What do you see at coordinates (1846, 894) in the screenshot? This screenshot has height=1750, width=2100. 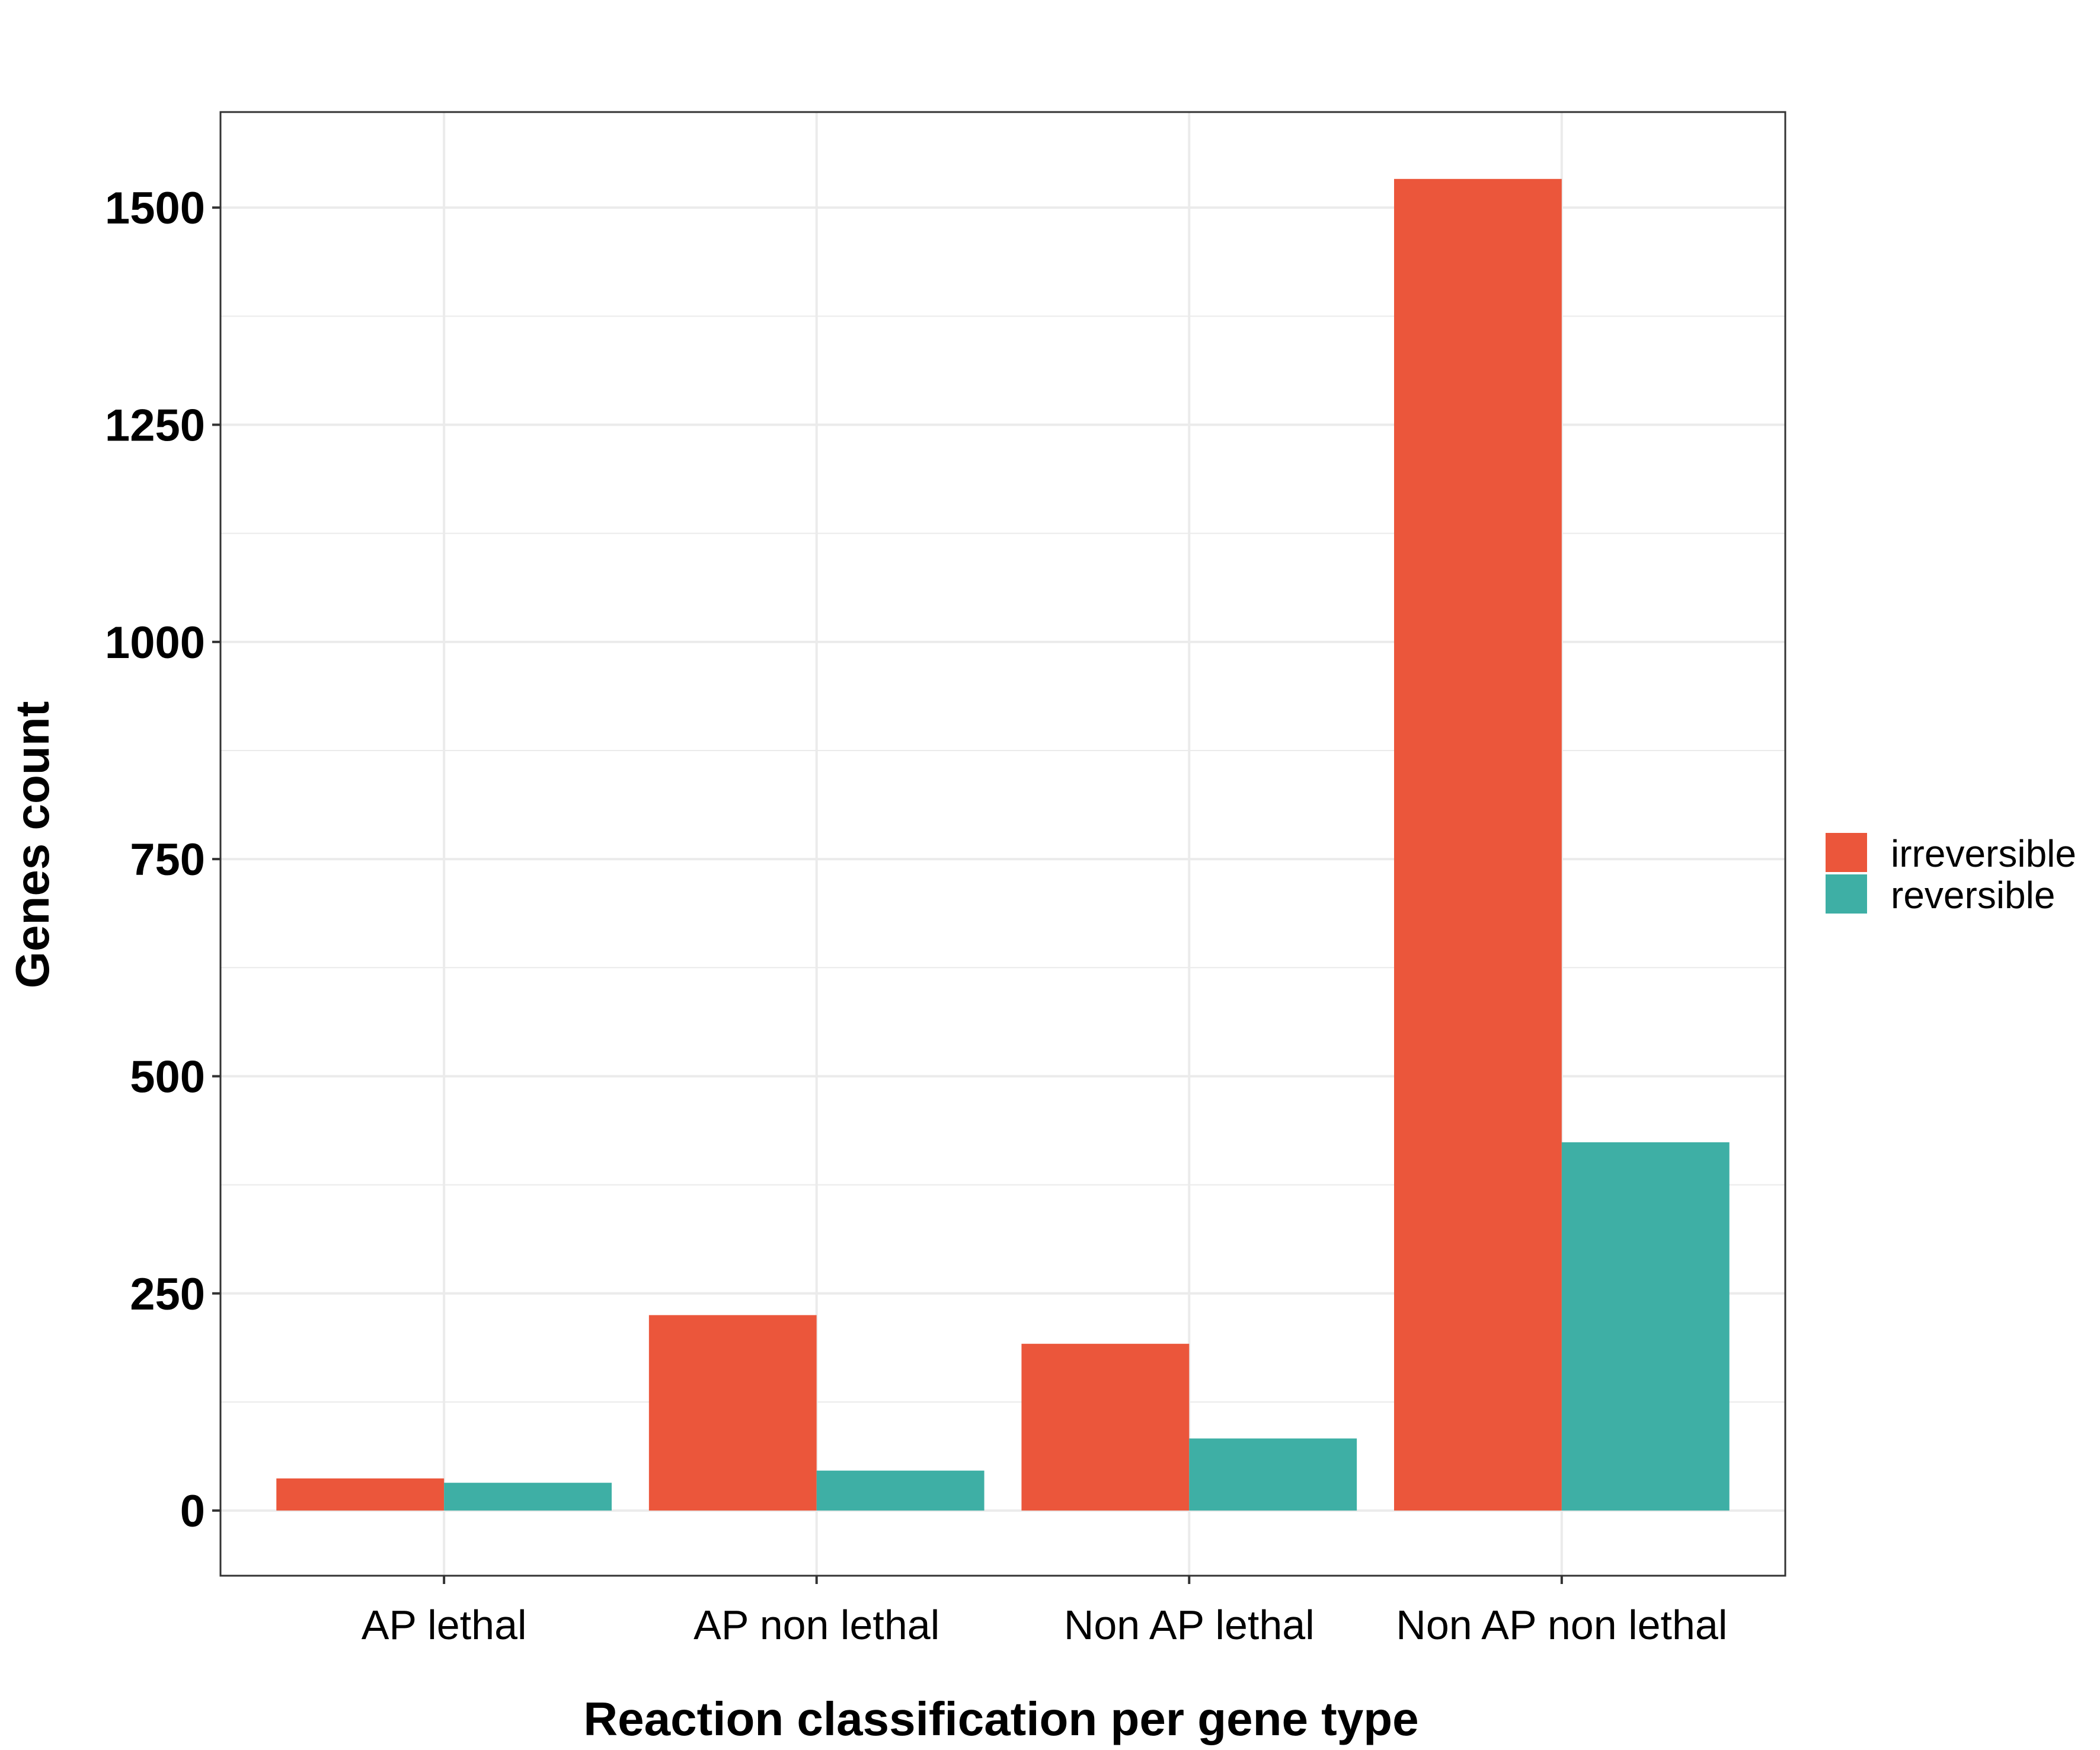 I see `legend-key-reversible` at bounding box center [1846, 894].